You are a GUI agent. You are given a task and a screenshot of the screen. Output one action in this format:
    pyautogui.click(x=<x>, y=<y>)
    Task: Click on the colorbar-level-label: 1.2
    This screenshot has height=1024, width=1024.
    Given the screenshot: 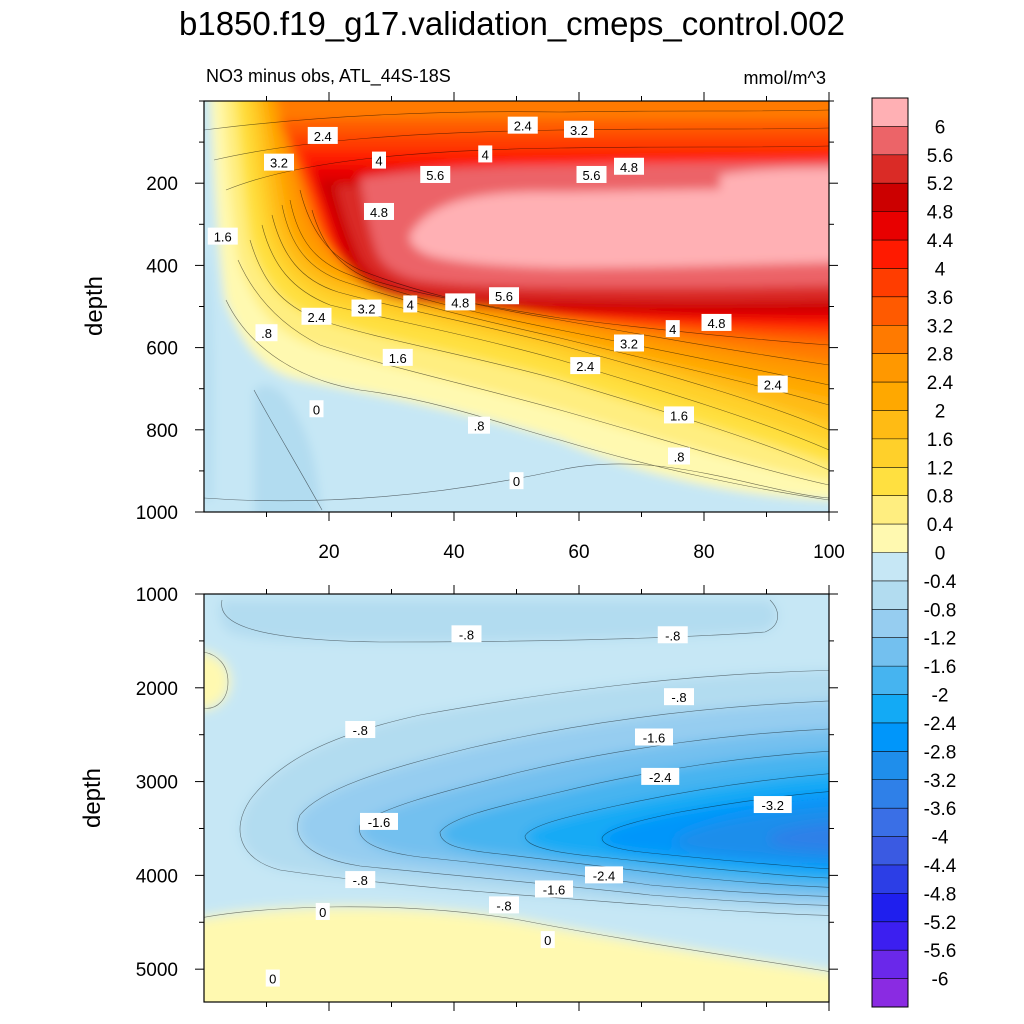 What is the action you would take?
    pyautogui.click(x=940, y=468)
    